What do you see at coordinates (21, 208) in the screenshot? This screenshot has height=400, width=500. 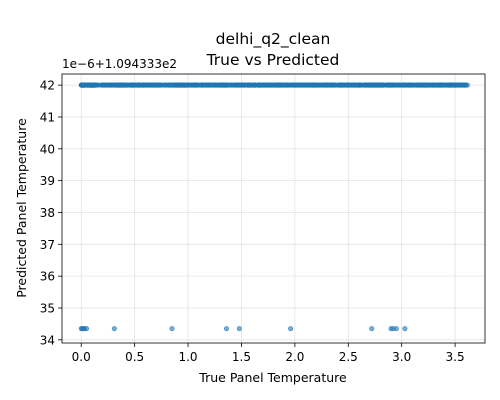 I see `y-axis-label: Predicted Panel Temperature` at bounding box center [21, 208].